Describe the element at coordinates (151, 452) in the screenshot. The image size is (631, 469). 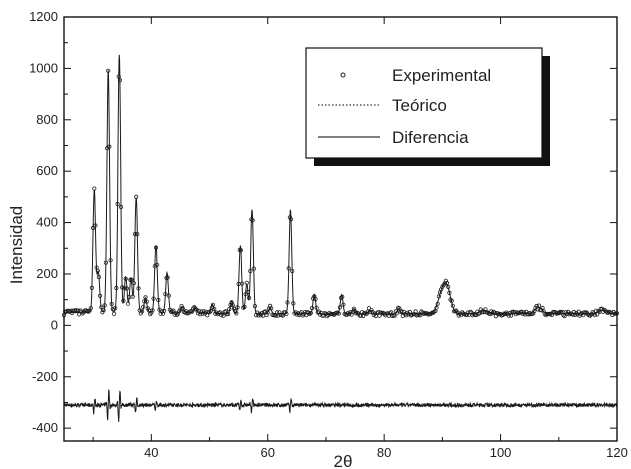
I see `x-tick-label: 40` at that location.